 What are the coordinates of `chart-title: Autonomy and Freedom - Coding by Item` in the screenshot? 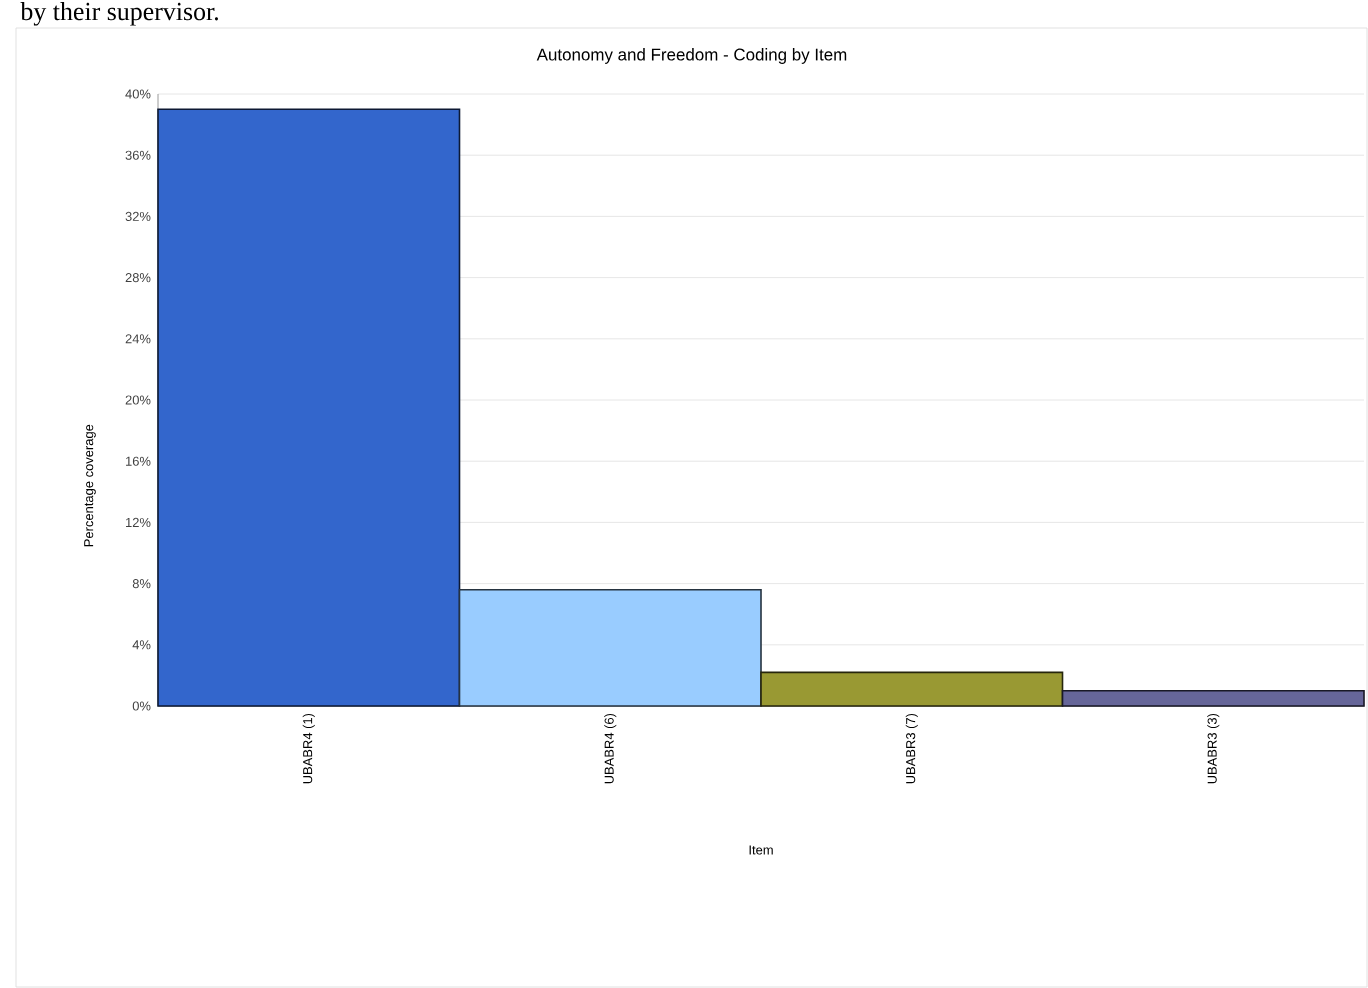 It's located at (691, 56).